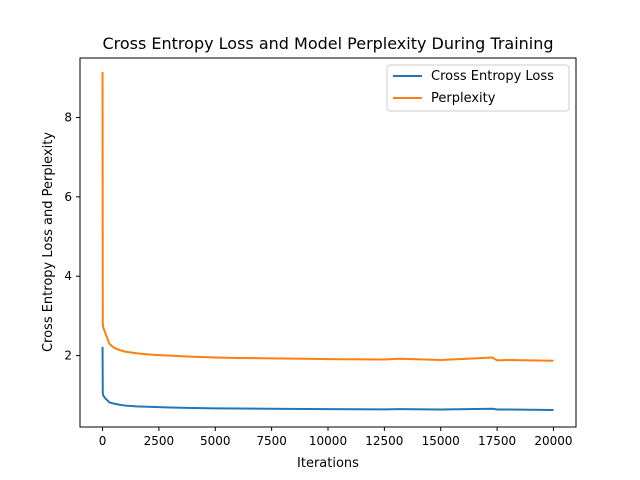 This screenshot has width=640, height=480. I want to click on legend: Cross Entropy Loss Perplexity, so click(478, 88).